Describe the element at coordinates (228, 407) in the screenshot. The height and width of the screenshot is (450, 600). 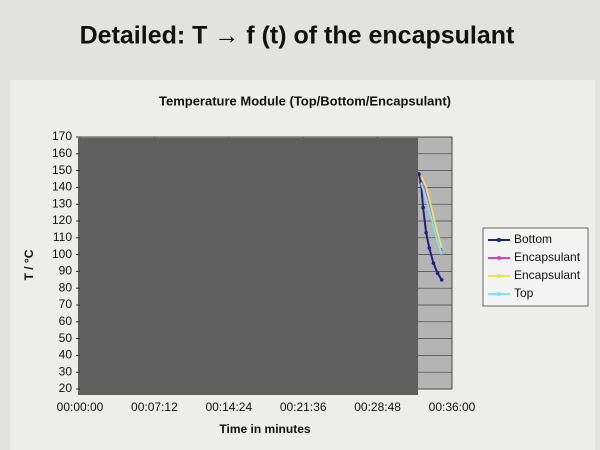
I see `x-tick-label: 00:14:24` at that location.